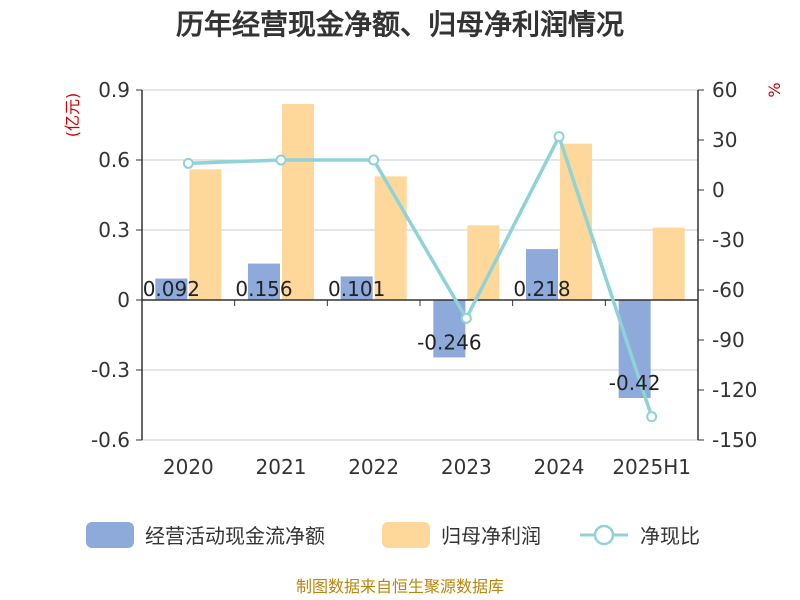 The width and height of the screenshot is (800, 600). I want to click on left-tick-label: 0.3, so click(114, 230).